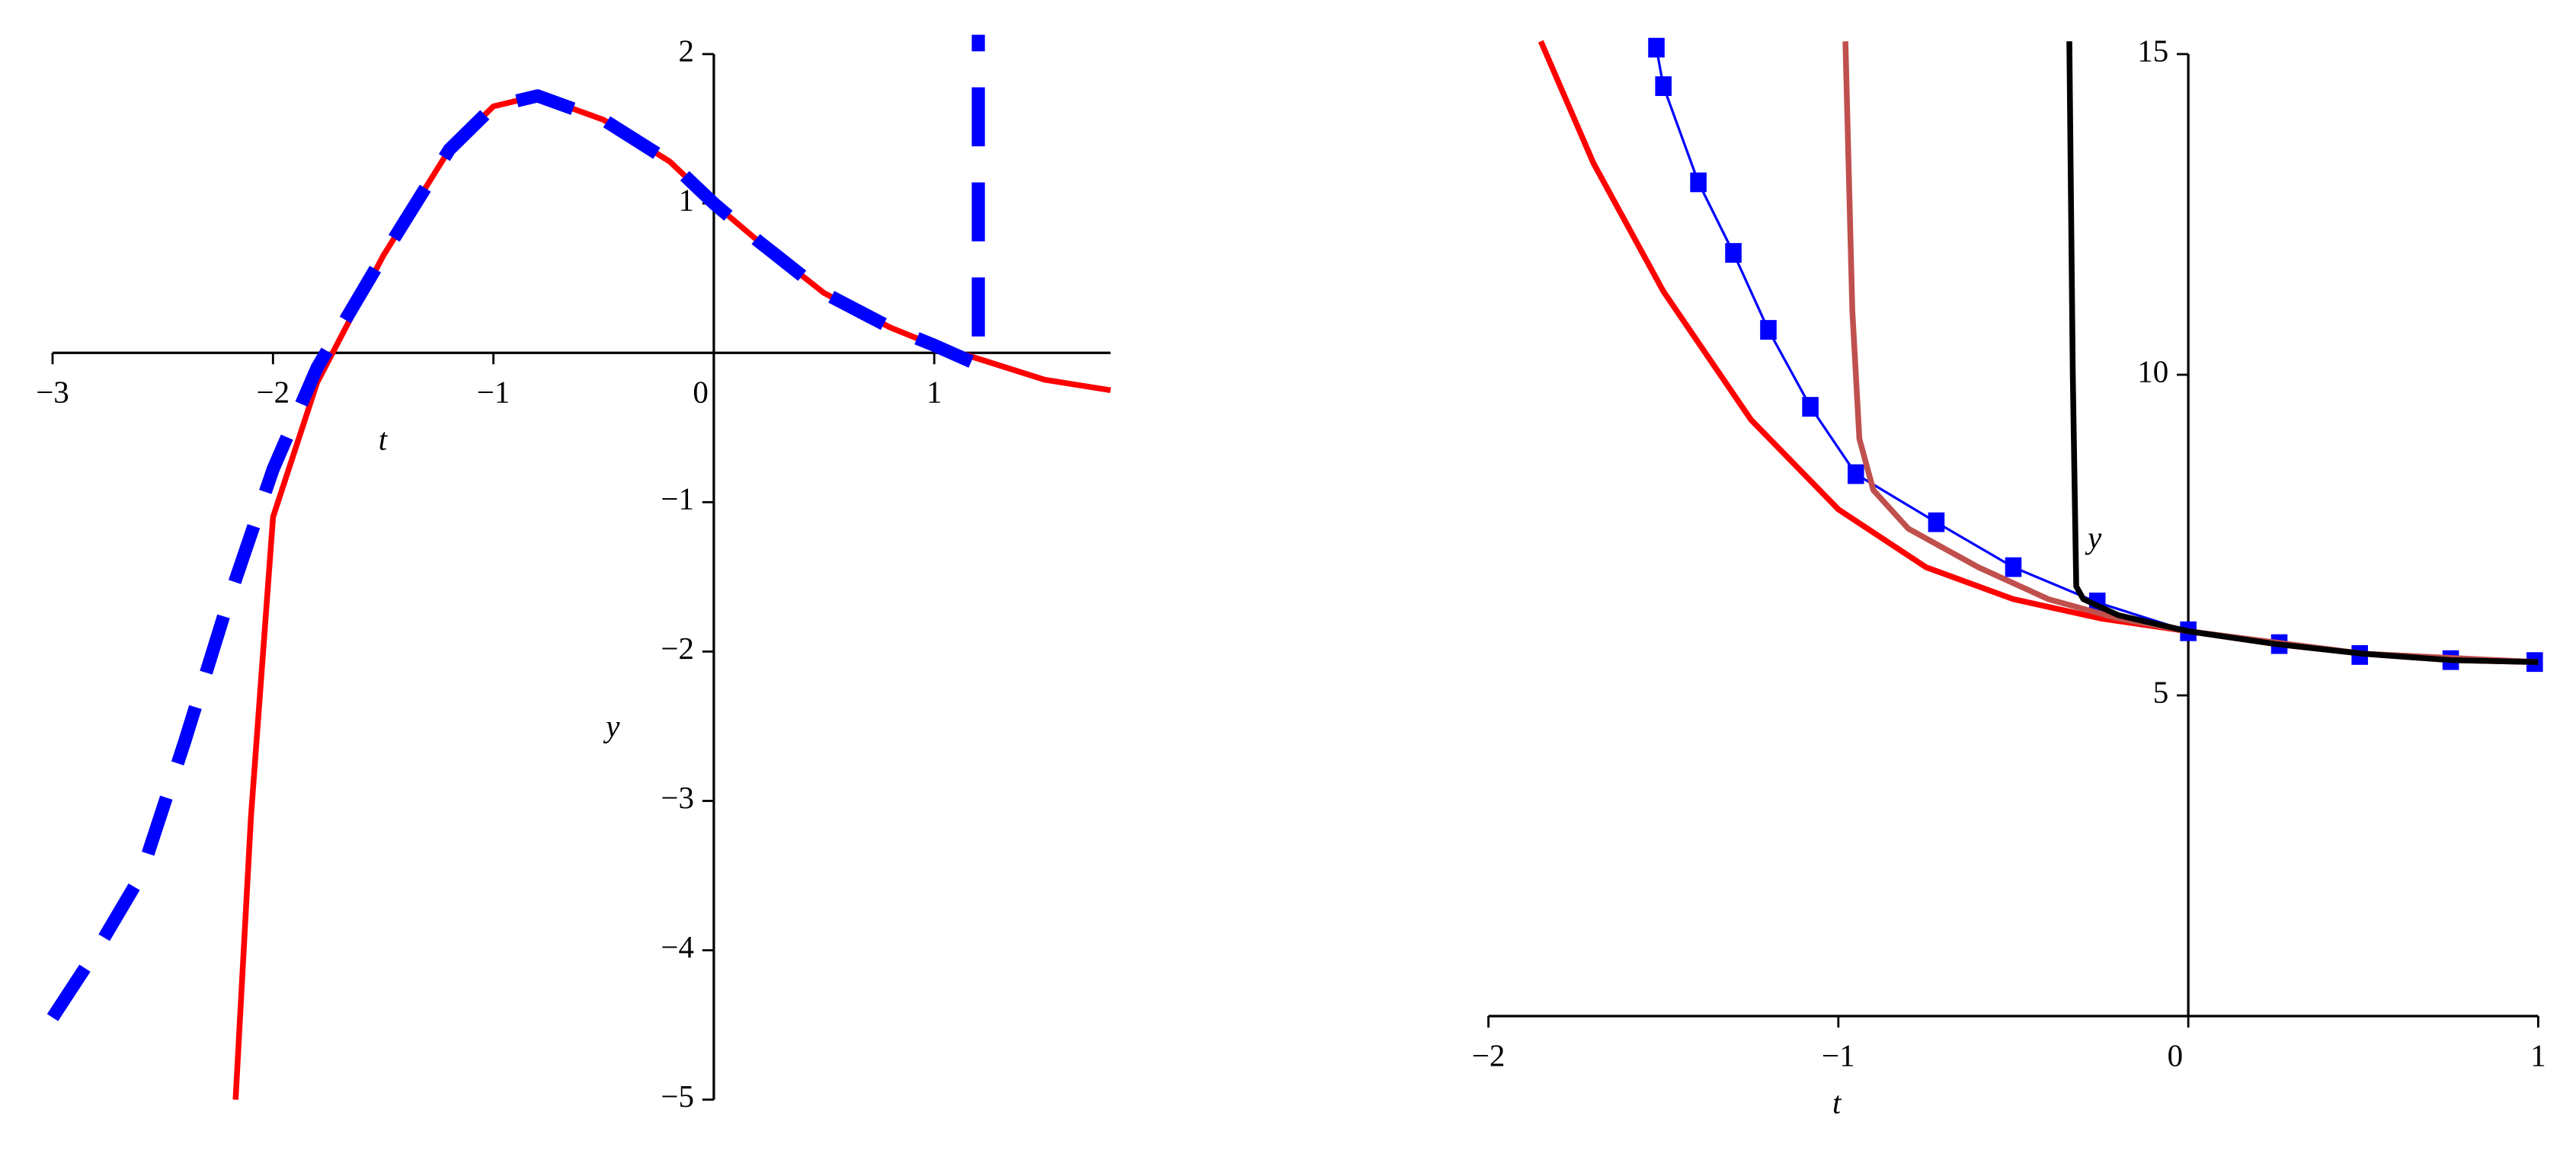 The width and height of the screenshot is (2576, 1157). I want to click on y-tick-label: −3, so click(677, 798).